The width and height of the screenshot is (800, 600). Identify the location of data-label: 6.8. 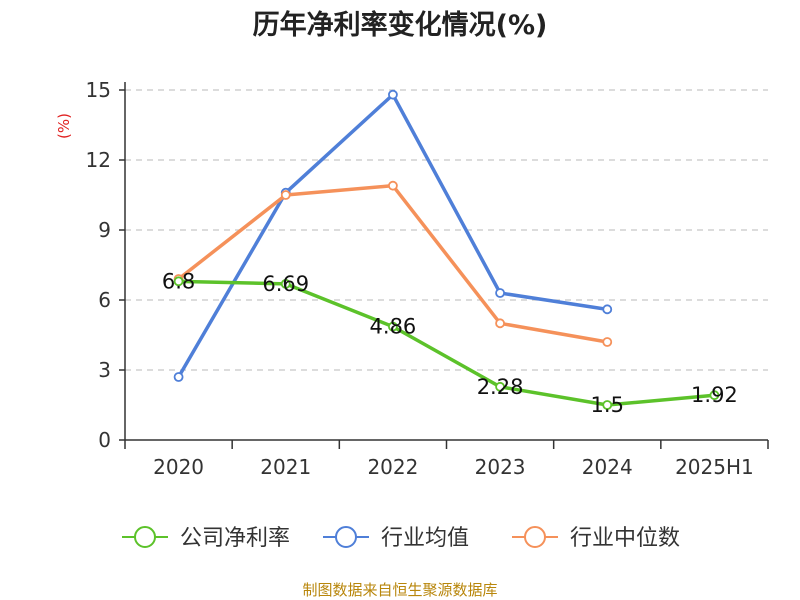
(178, 281).